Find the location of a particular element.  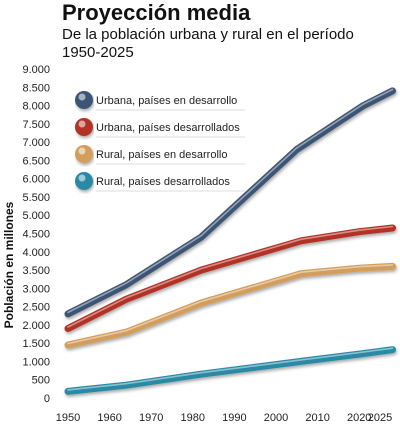

y-tick-label: 500 is located at coordinates (41, 381).